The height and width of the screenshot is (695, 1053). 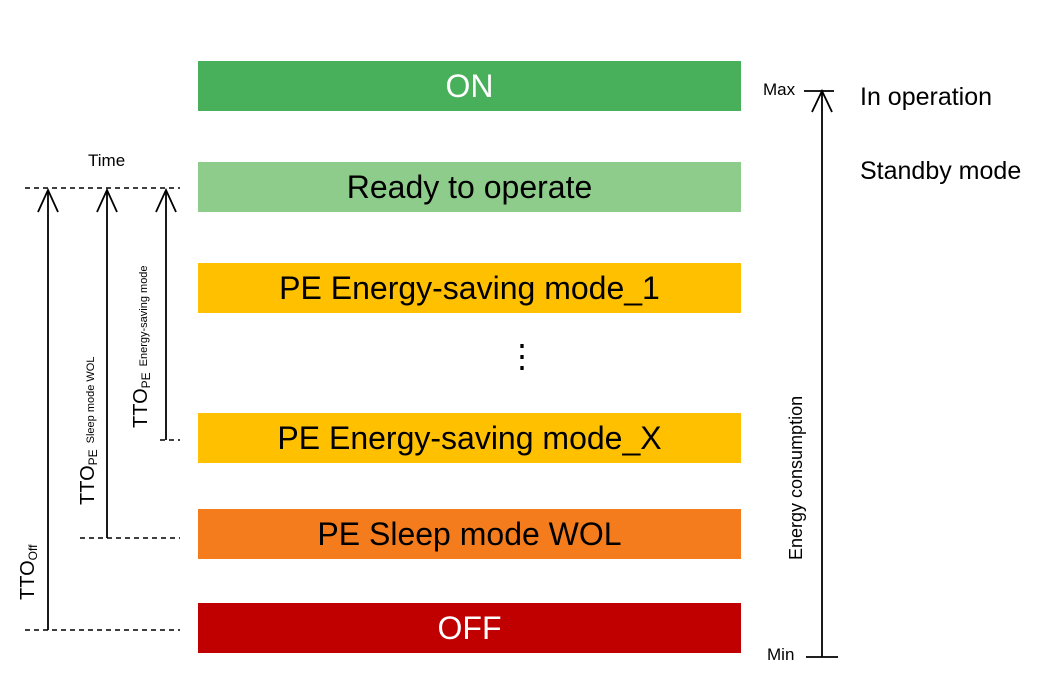 I want to click on level-energy-saving-1: PE Energy-saving mode_1, so click(x=469, y=288).